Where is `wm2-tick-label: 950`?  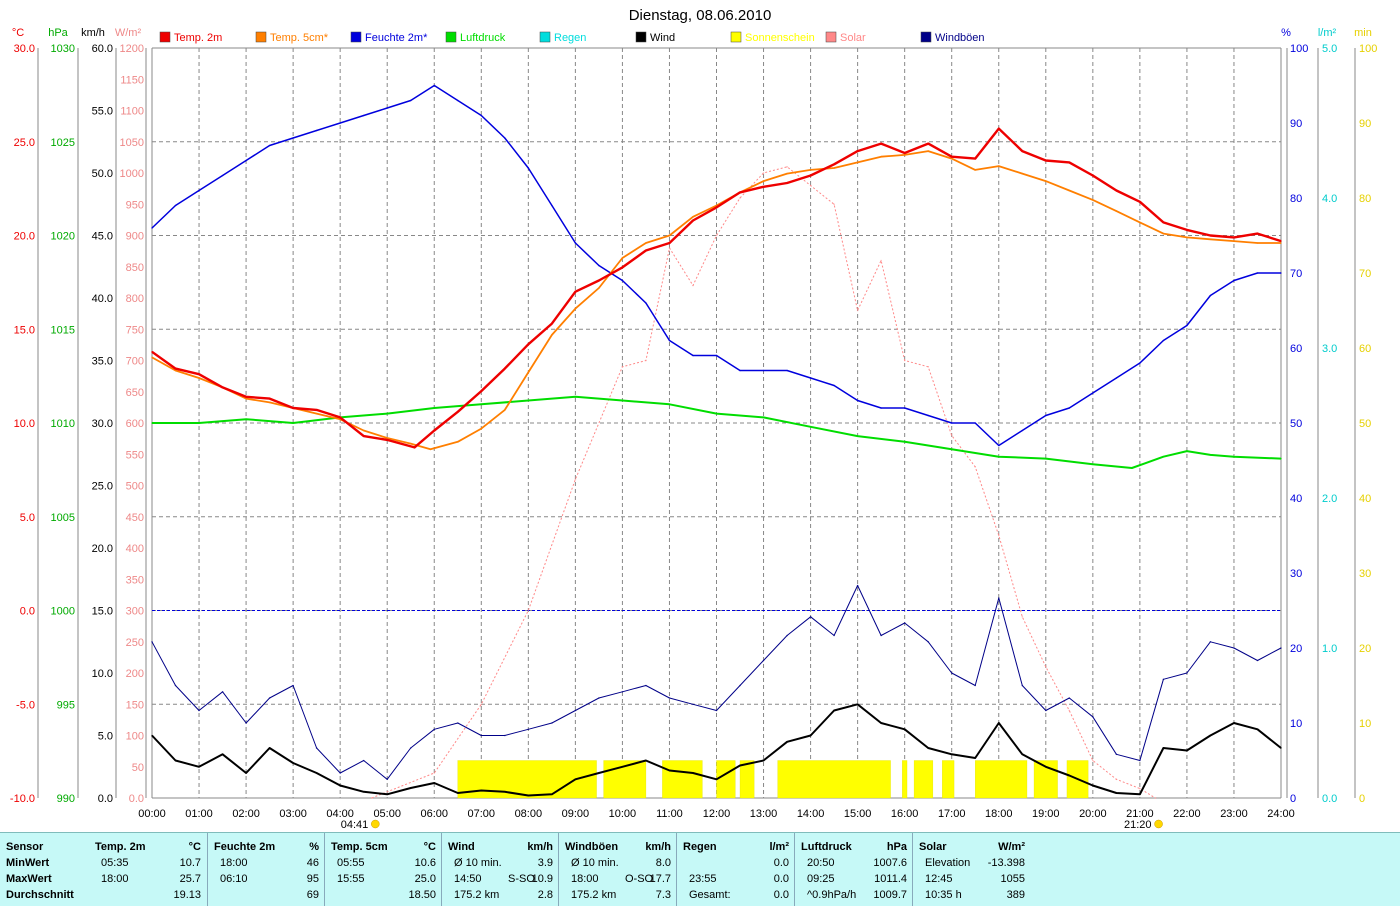 wm2-tick-label: 950 is located at coordinates (135, 205).